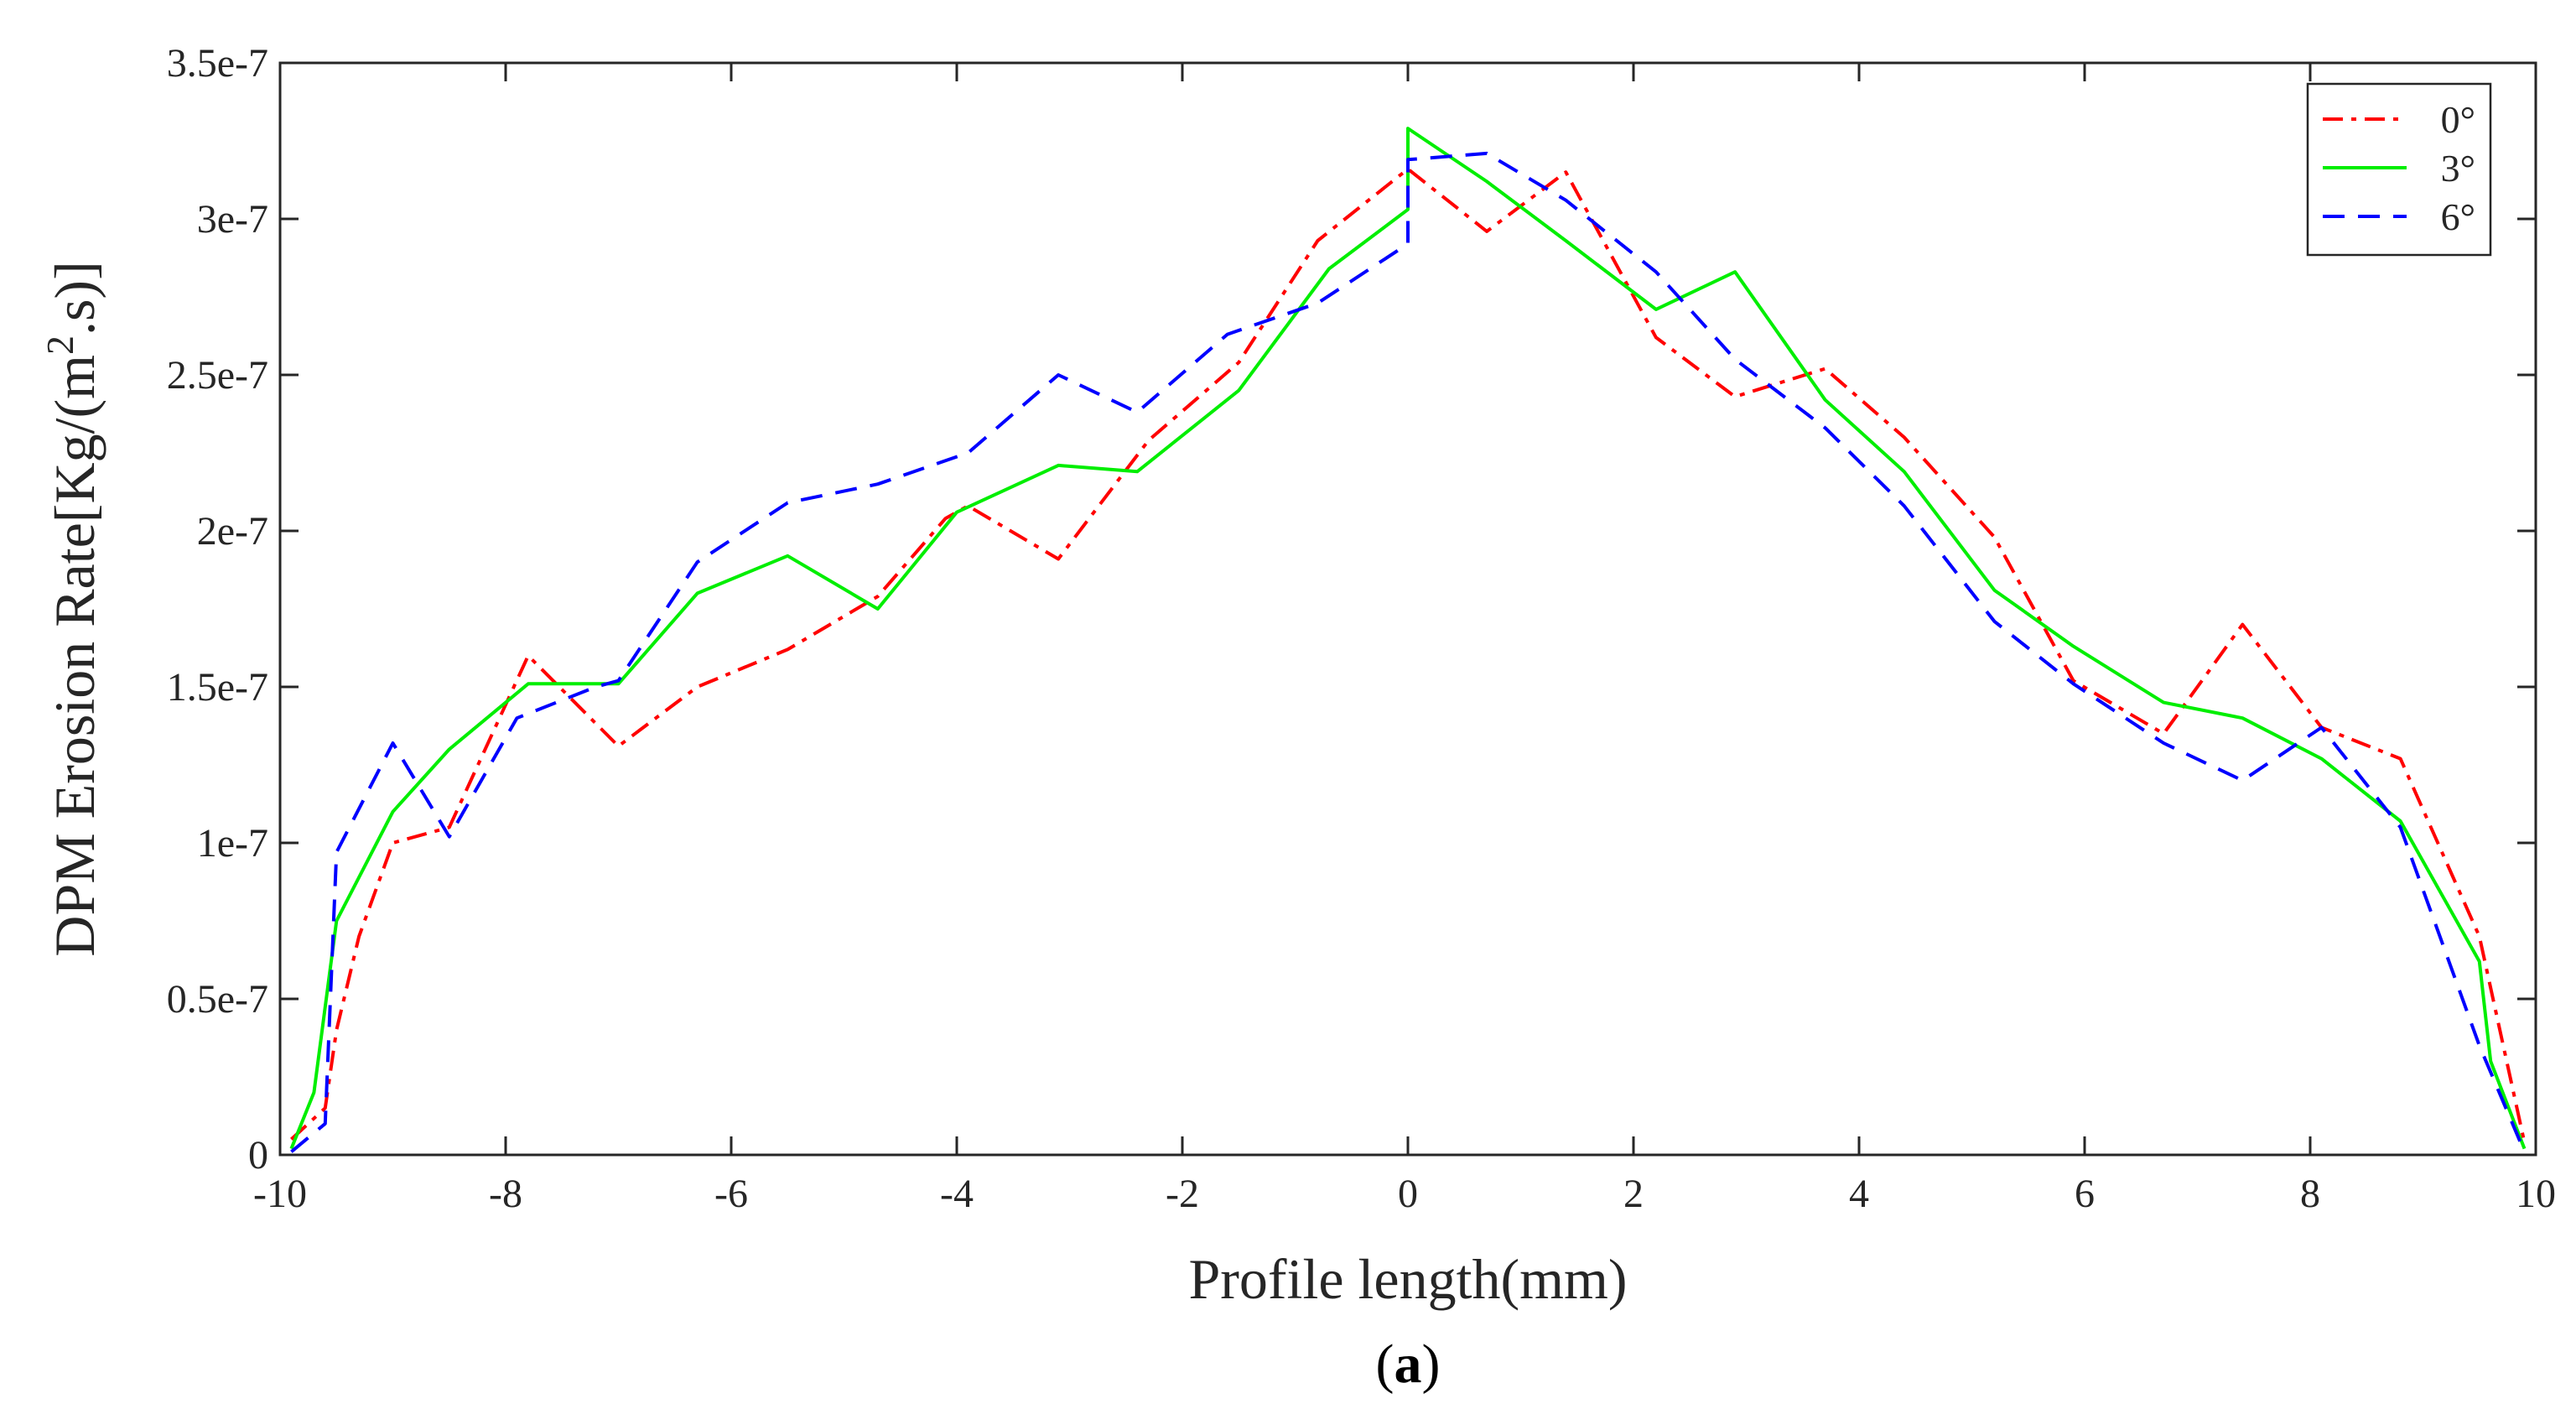 The width and height of the screenshot is (2576, 1409). I want to click on y-tick-label: 2e-7, so click(232, 531).